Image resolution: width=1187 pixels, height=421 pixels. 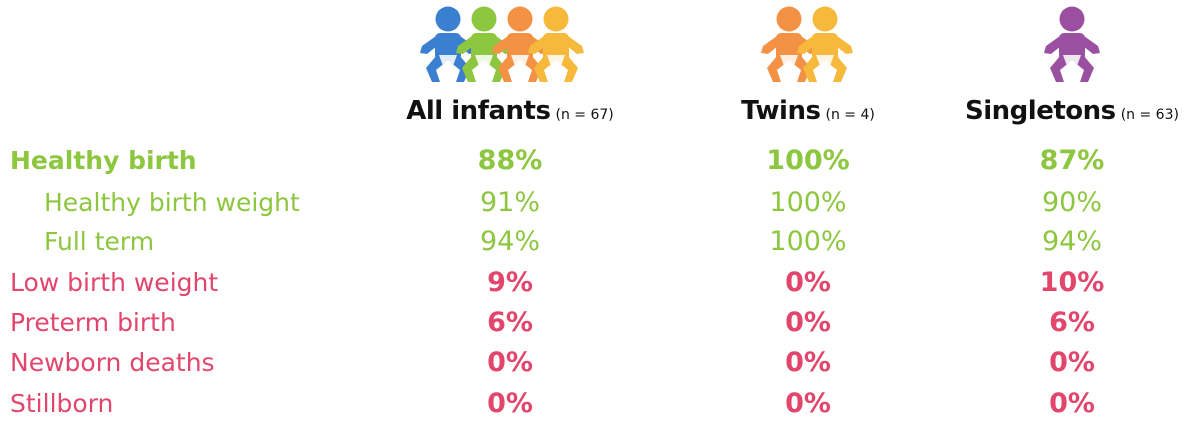 What do you see at coordinates (1072, 282) in the screenshot?
I see `cell-value: 10%` at bounding box center [1072, 282].